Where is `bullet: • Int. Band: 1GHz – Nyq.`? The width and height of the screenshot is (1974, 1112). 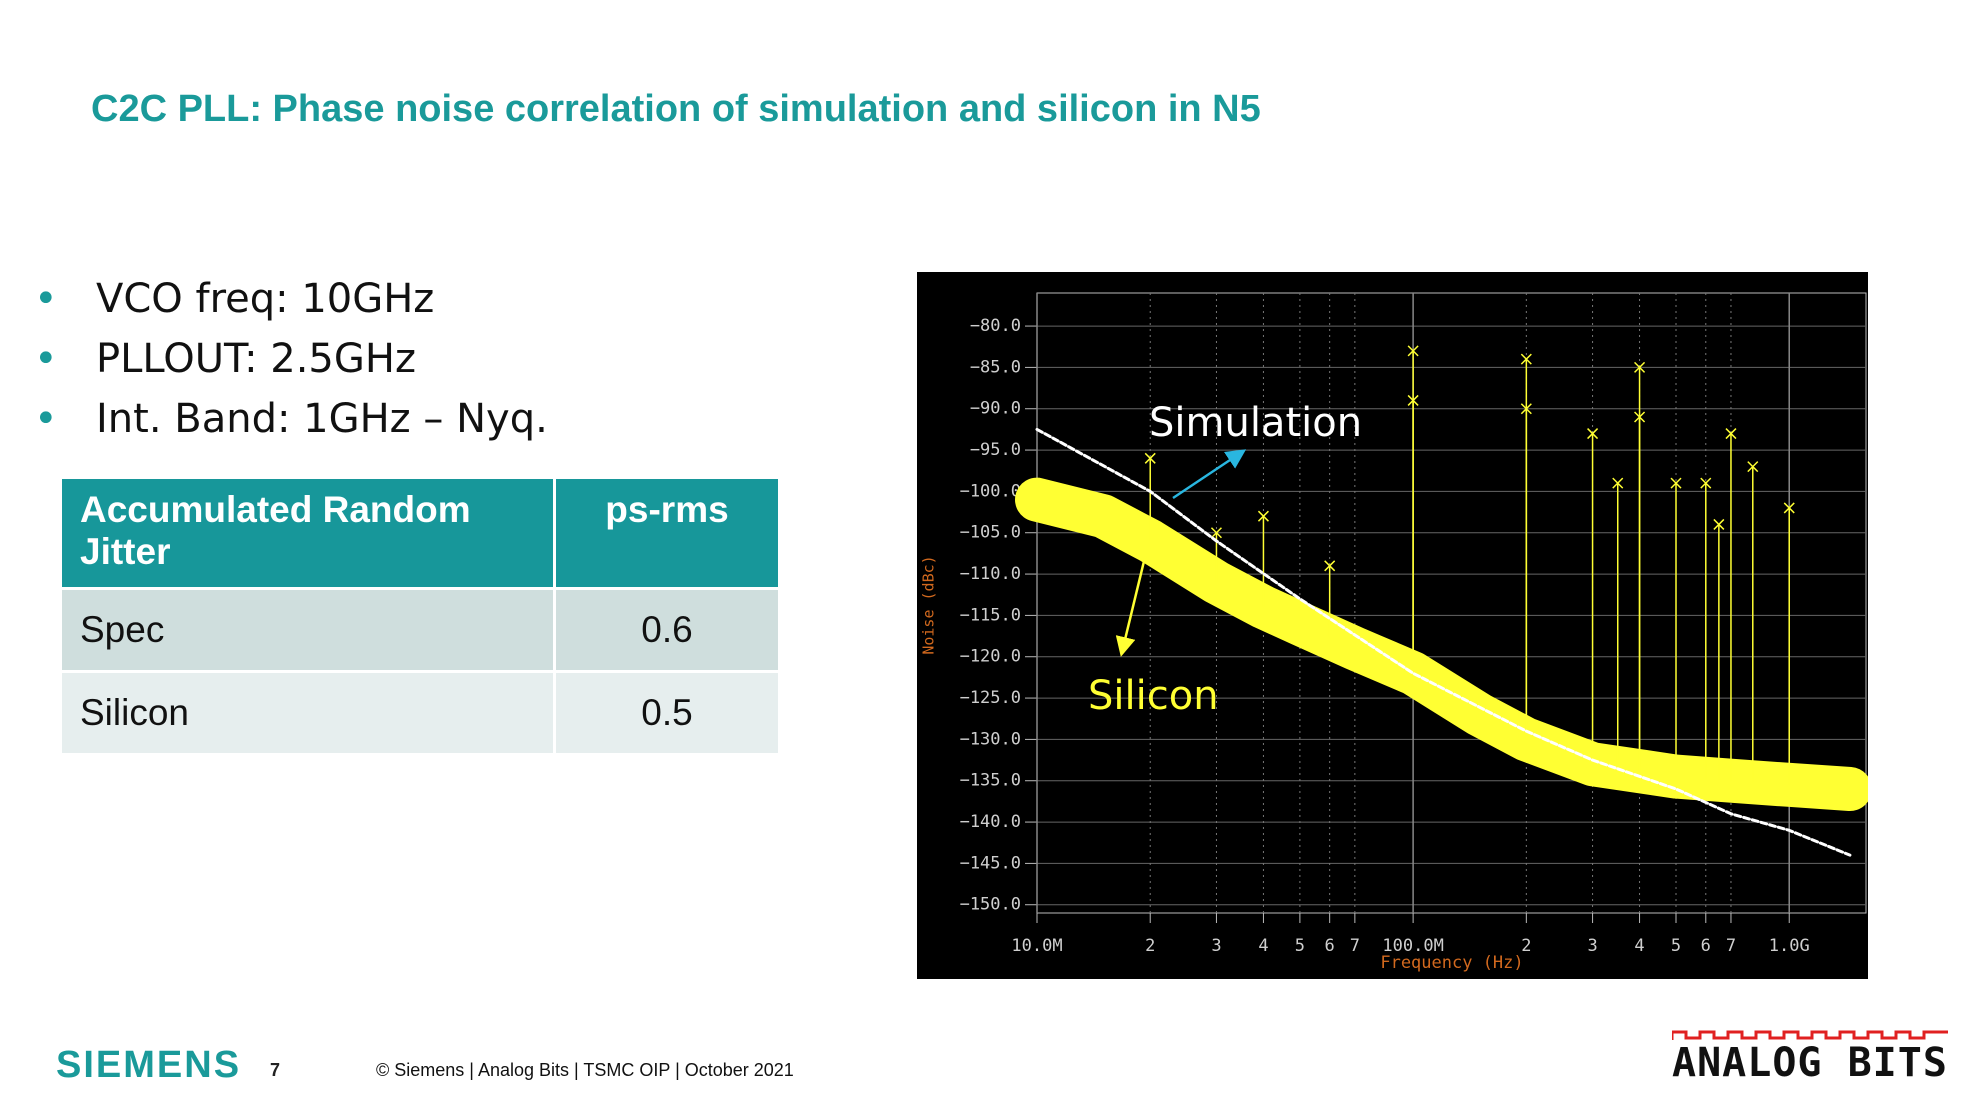
bullet: • Int. Band: 1GHz – Nyq. is located at coordinates (291, 419).